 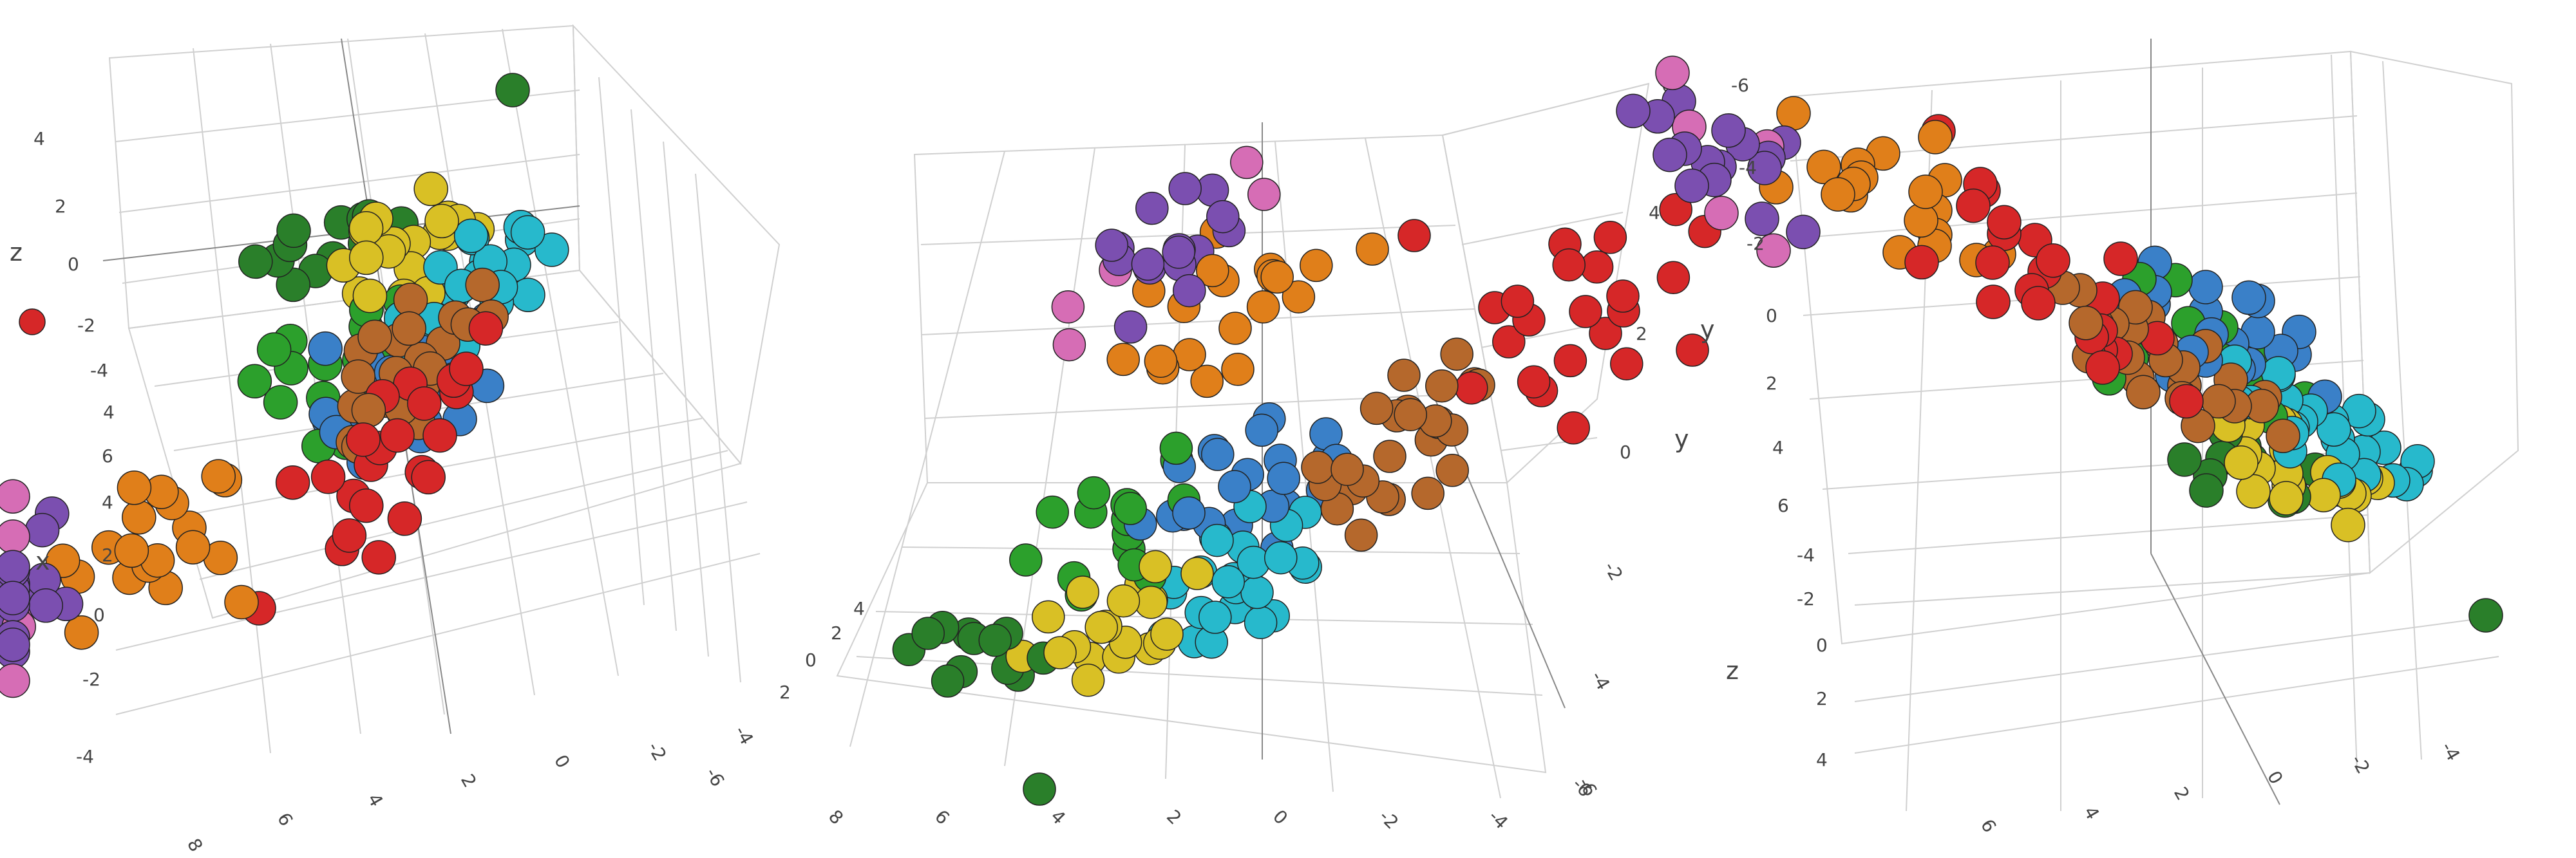 What do you see at coordinates (1174, 817) in the screenshot?
I see `panel-2-x-tick-3: 2` at bounding box center [1174, 817].